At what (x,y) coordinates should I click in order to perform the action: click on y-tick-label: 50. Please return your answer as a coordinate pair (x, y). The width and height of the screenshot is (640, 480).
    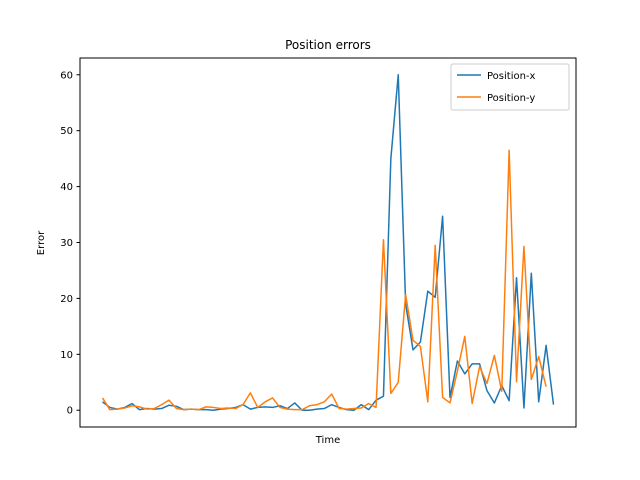
    Looking at the image, I should click on (66, 131).